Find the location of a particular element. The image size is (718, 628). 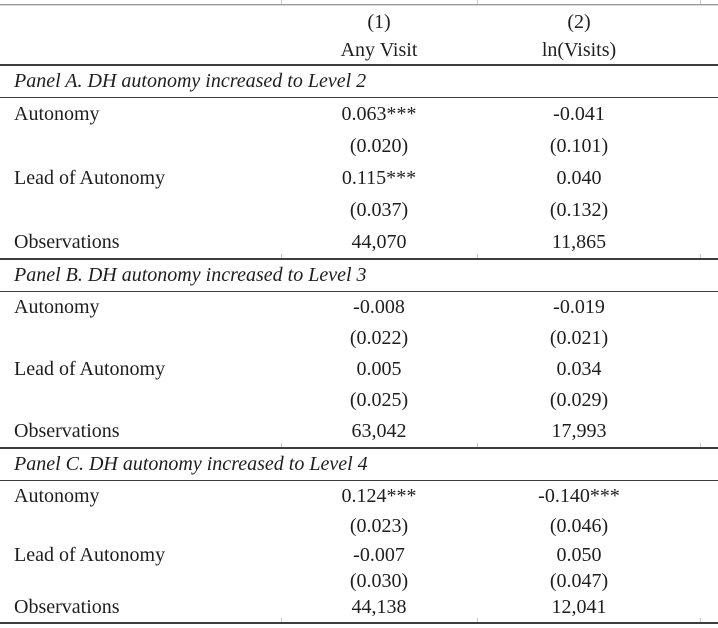

table-row: Observations 44,138 12,041 is located at coordinates (359, 607).